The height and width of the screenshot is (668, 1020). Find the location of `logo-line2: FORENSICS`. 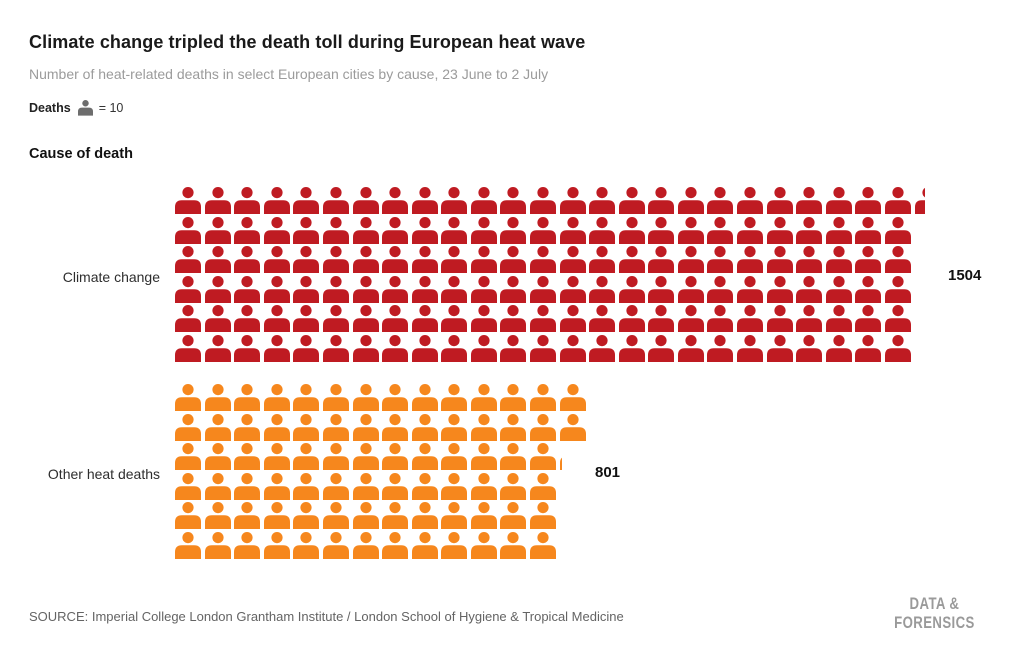

logo-line2: FORENSICS is located at coordinates (934, 623).